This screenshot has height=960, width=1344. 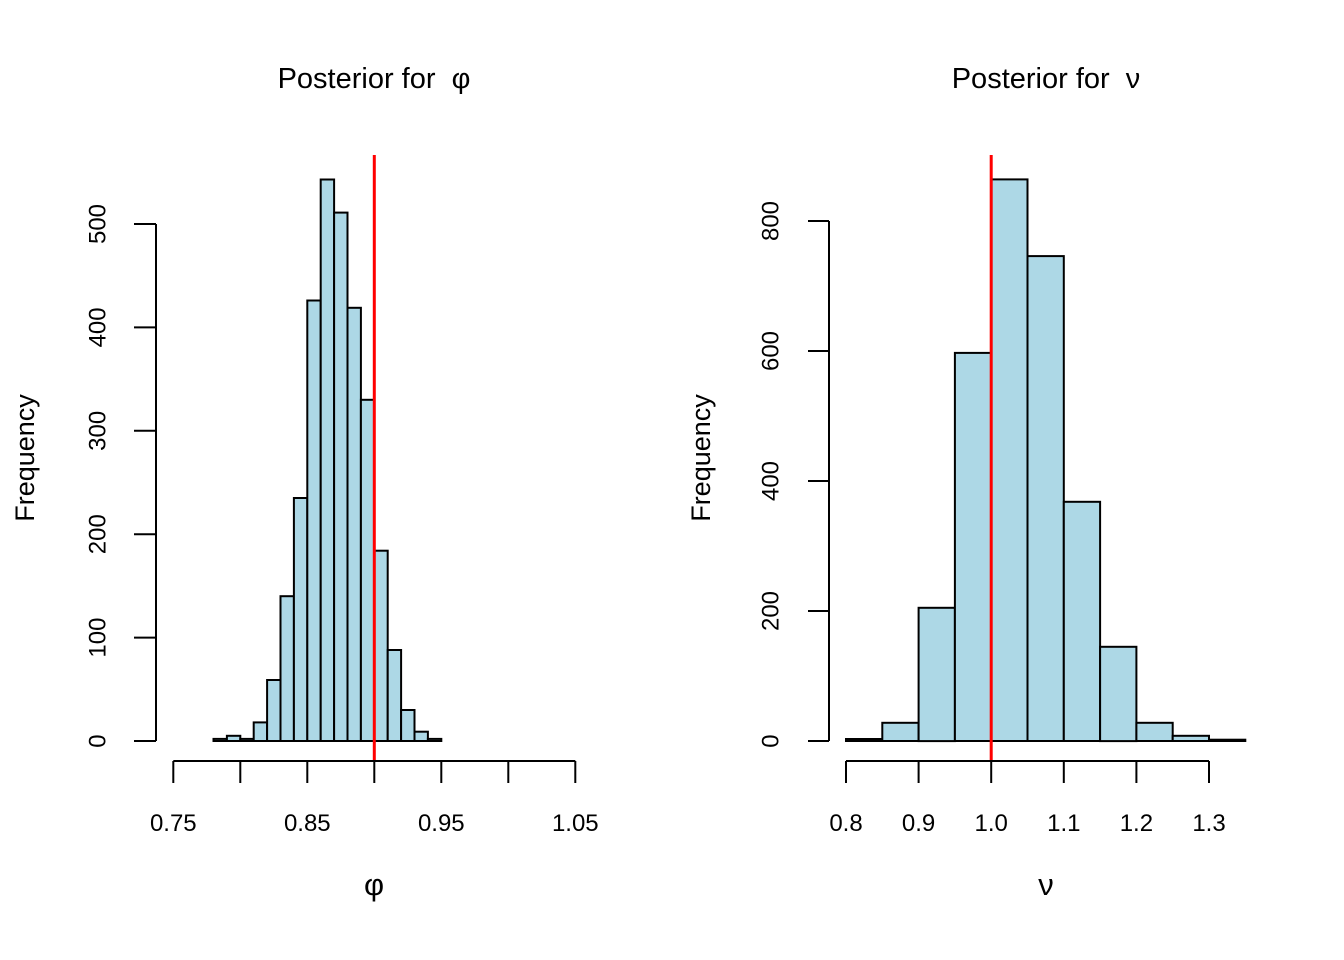 I want to click on x-tick-label: 0.85, so click(x=307, y=823).